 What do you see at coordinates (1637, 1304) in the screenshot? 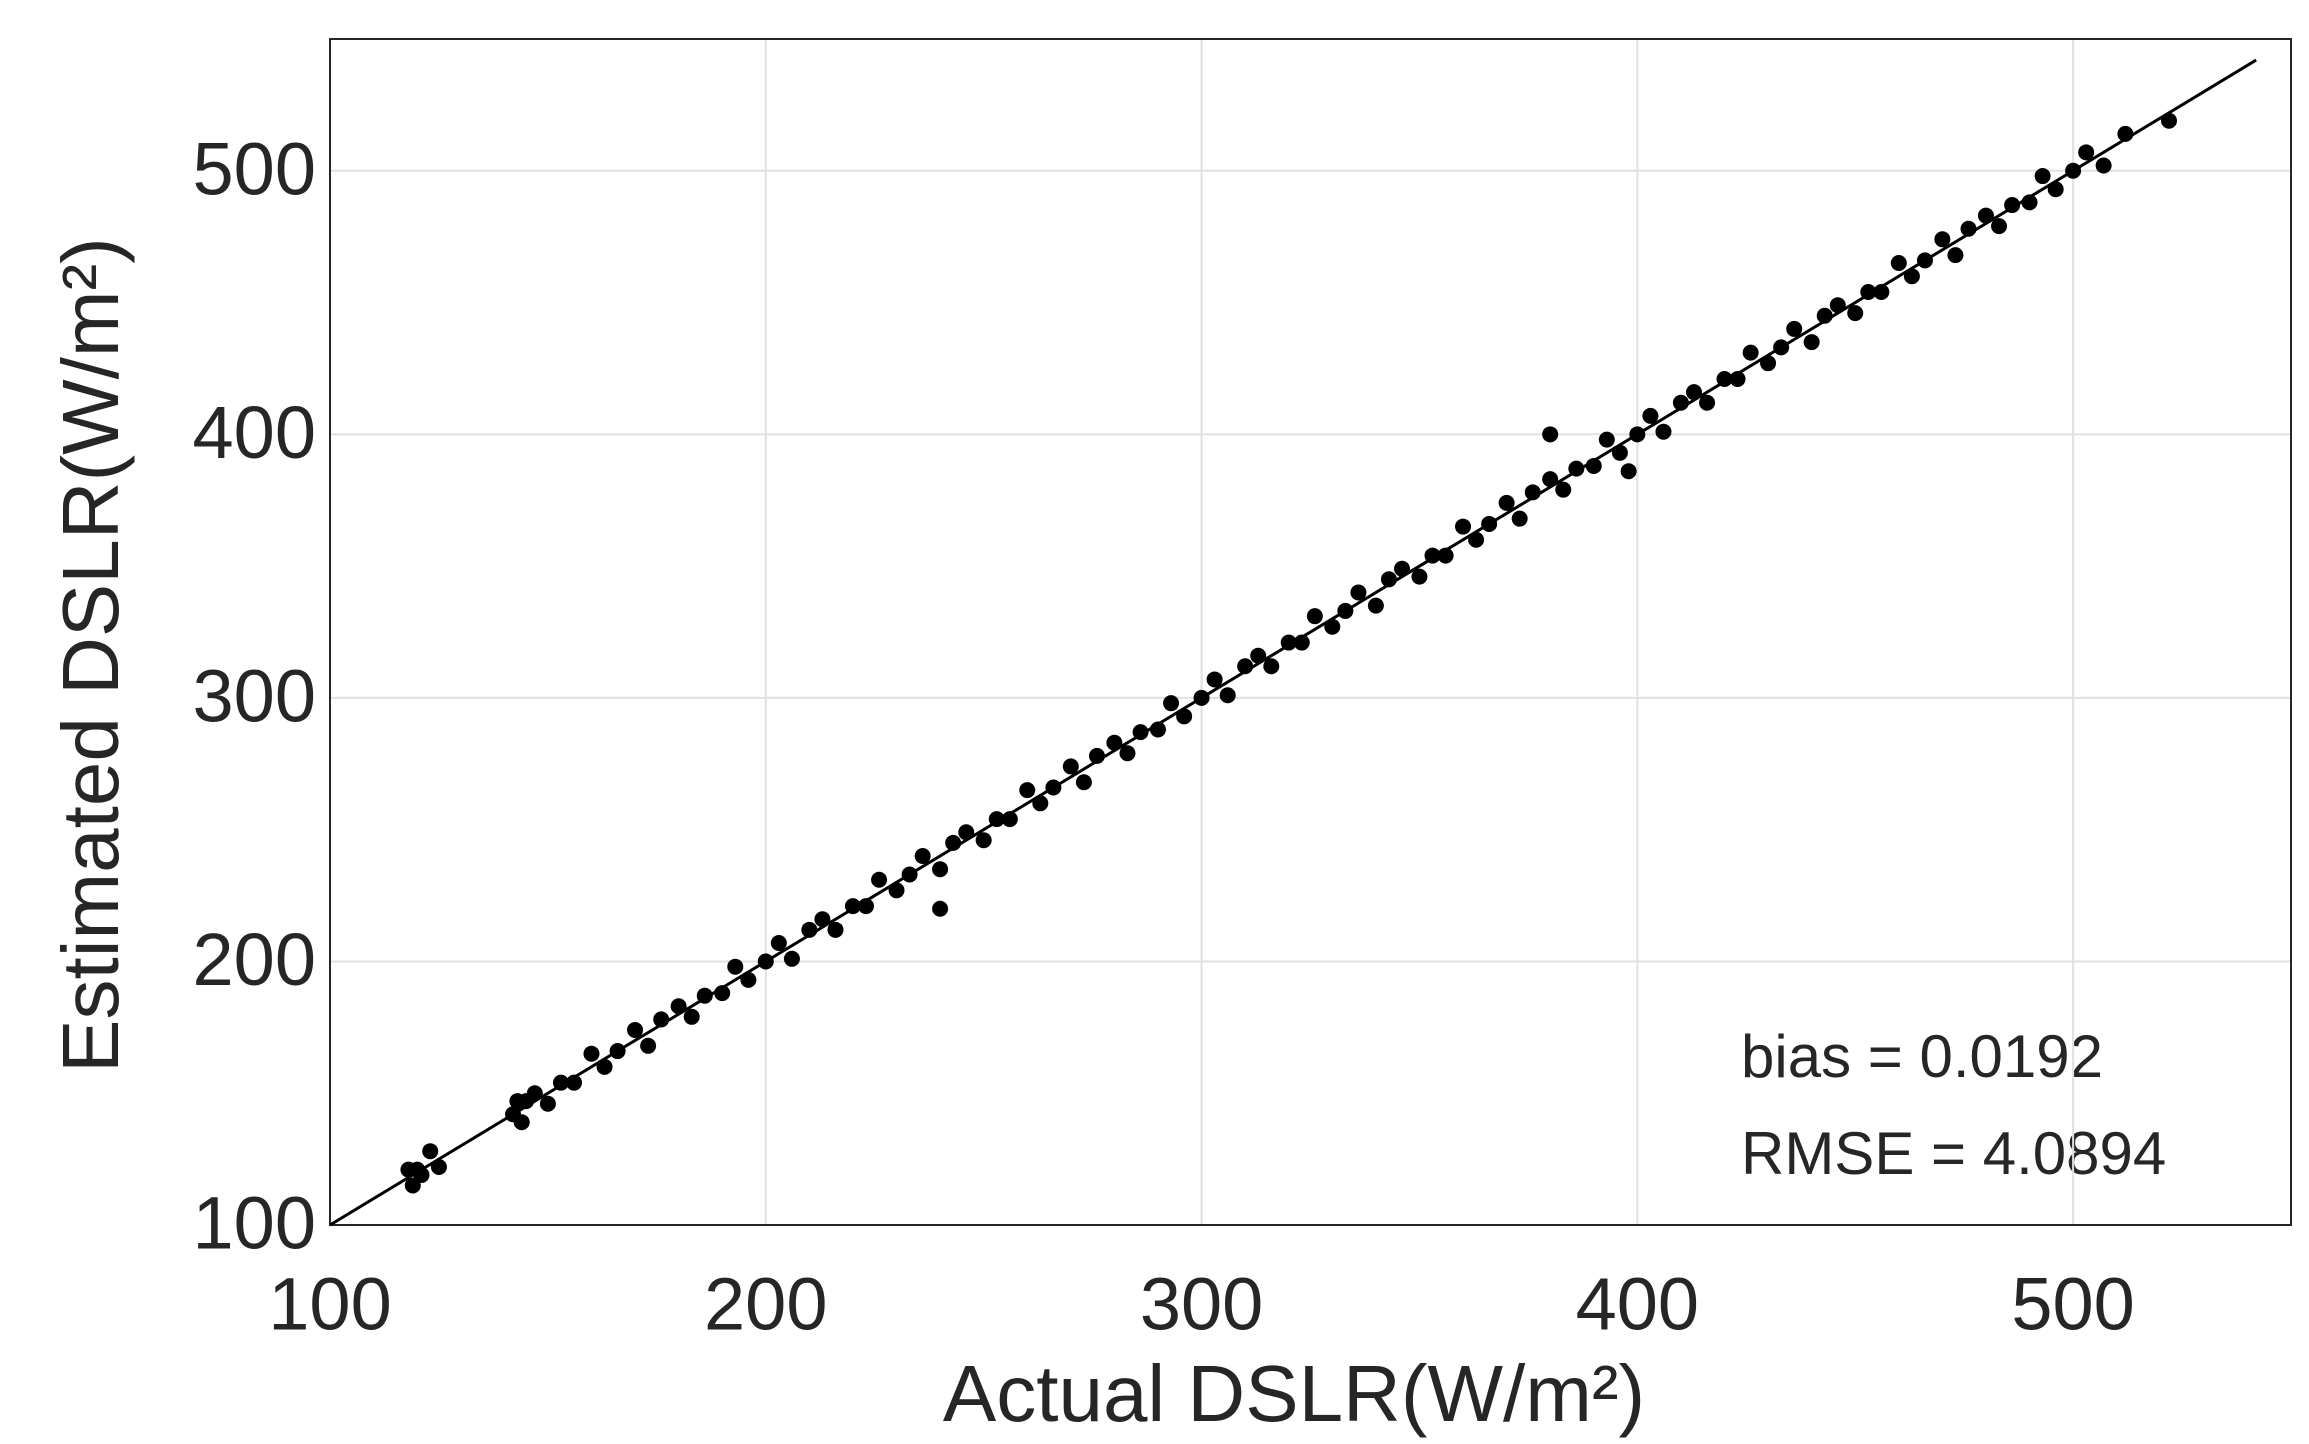
I see `x-tick-label: 400` at bounding box center [1637, 1304].